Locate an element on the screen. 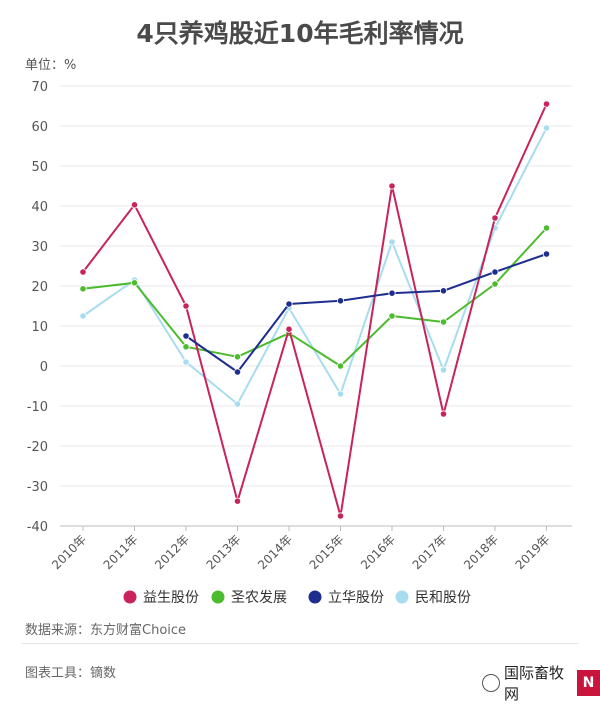 This screenshot has height=704, width=600. x-tick-label: 2015年 is located at coordinates (327, 552).